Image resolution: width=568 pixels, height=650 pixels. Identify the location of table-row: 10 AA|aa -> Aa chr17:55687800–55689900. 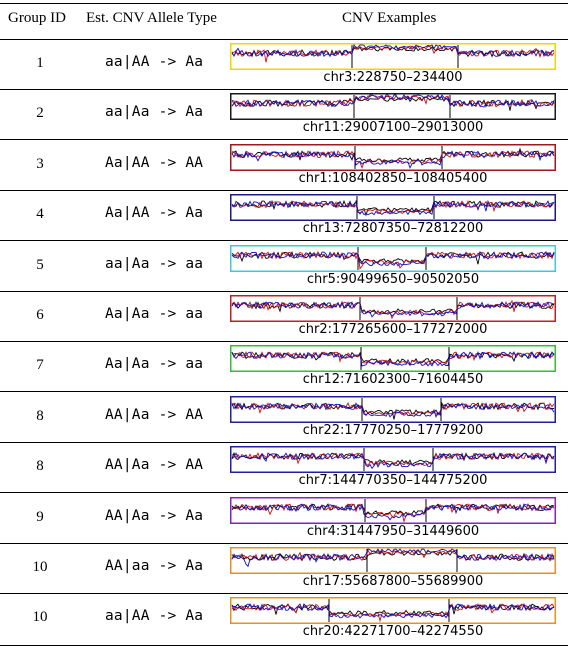
(284, 569).